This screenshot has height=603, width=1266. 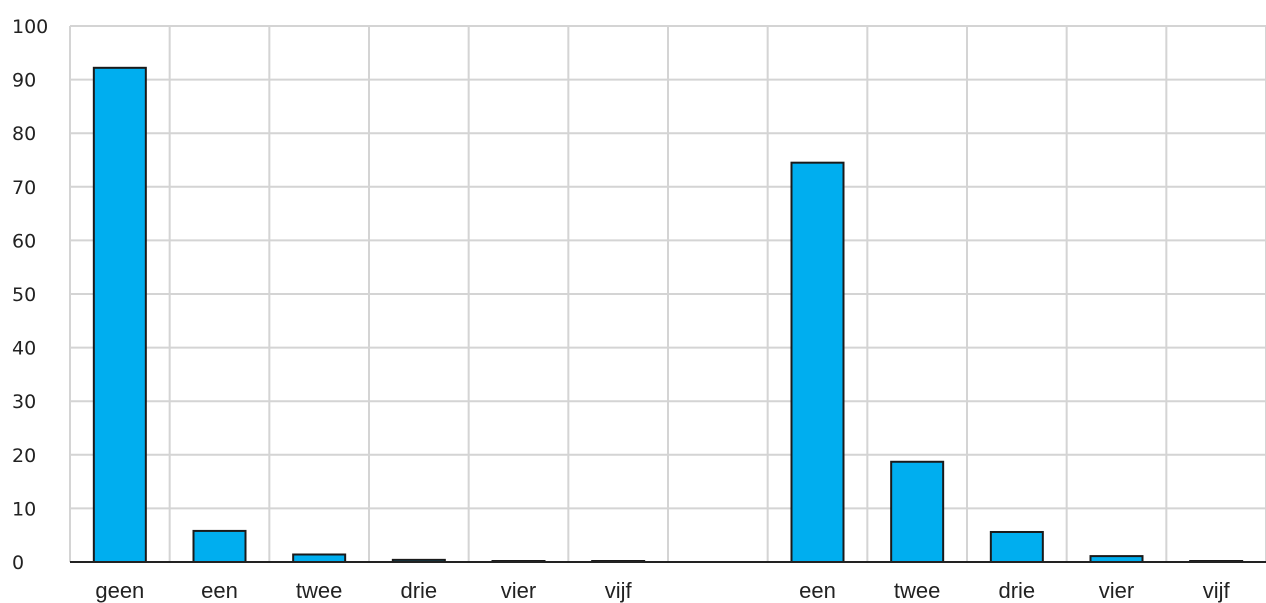 I want to click on y-tick-label: 80, so click(x=24, y=134).